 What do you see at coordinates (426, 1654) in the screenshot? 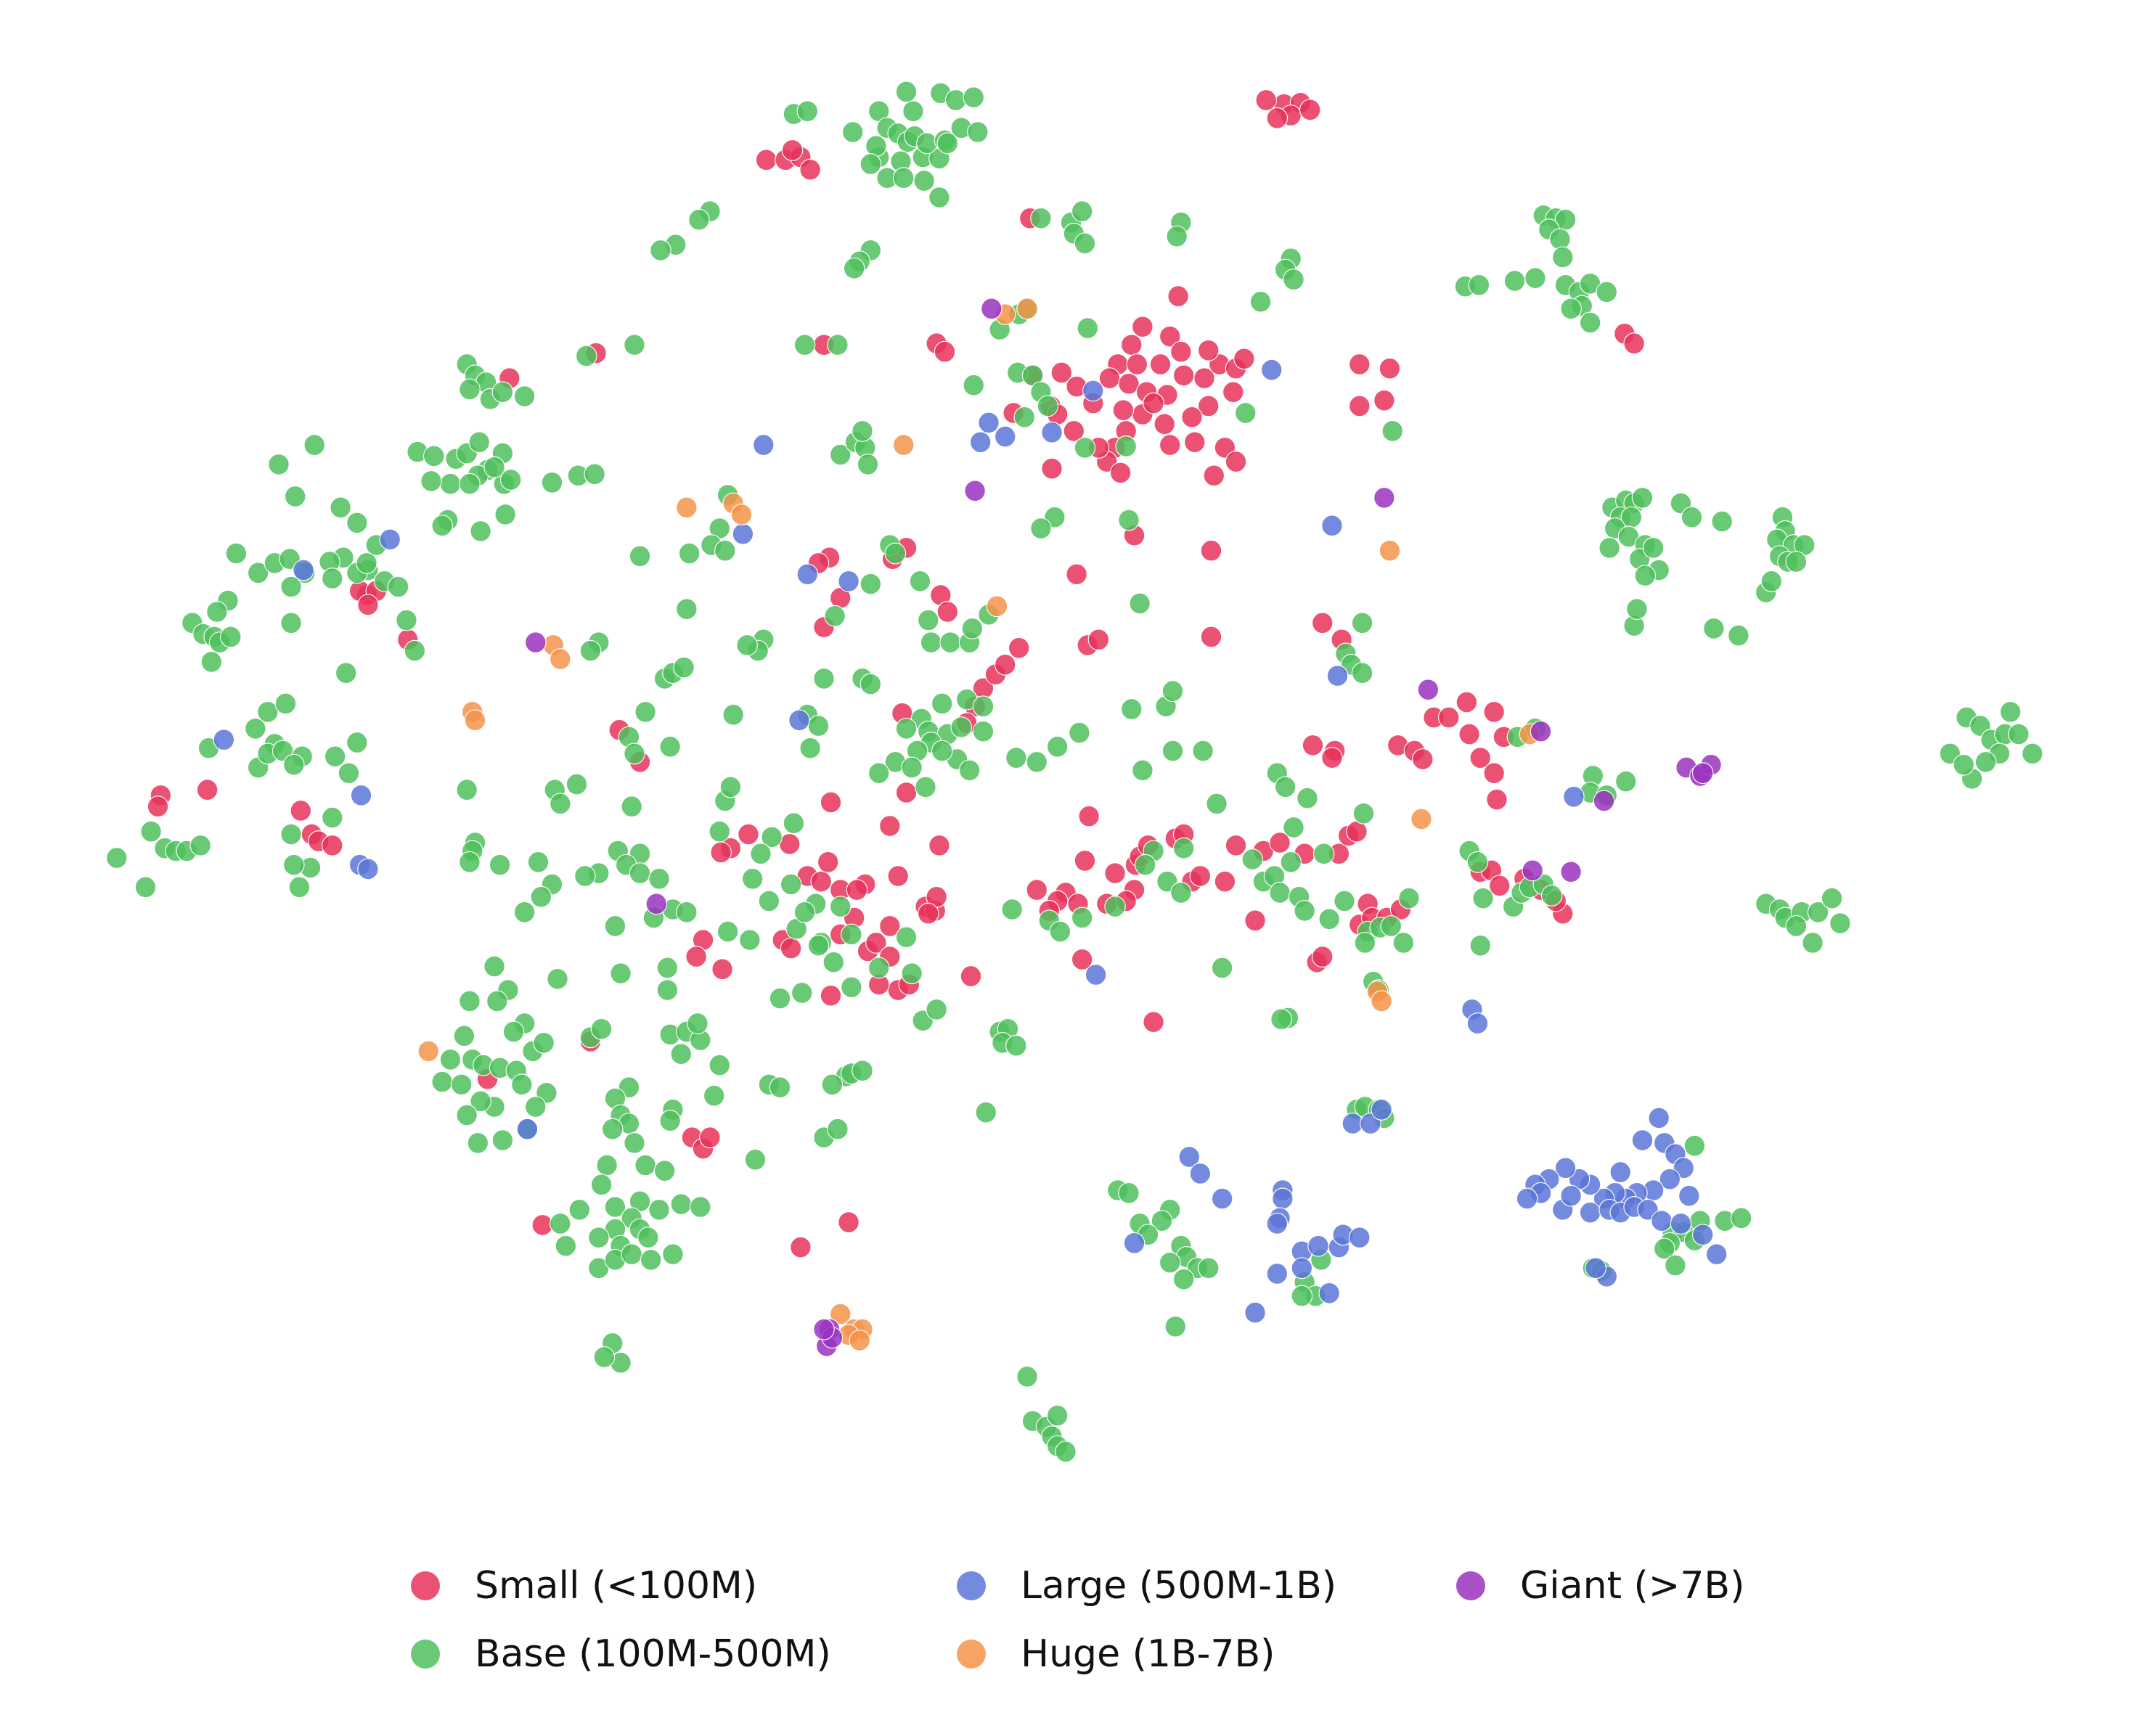
I see `legend-marker-base` at bounding box center [426, 1654].